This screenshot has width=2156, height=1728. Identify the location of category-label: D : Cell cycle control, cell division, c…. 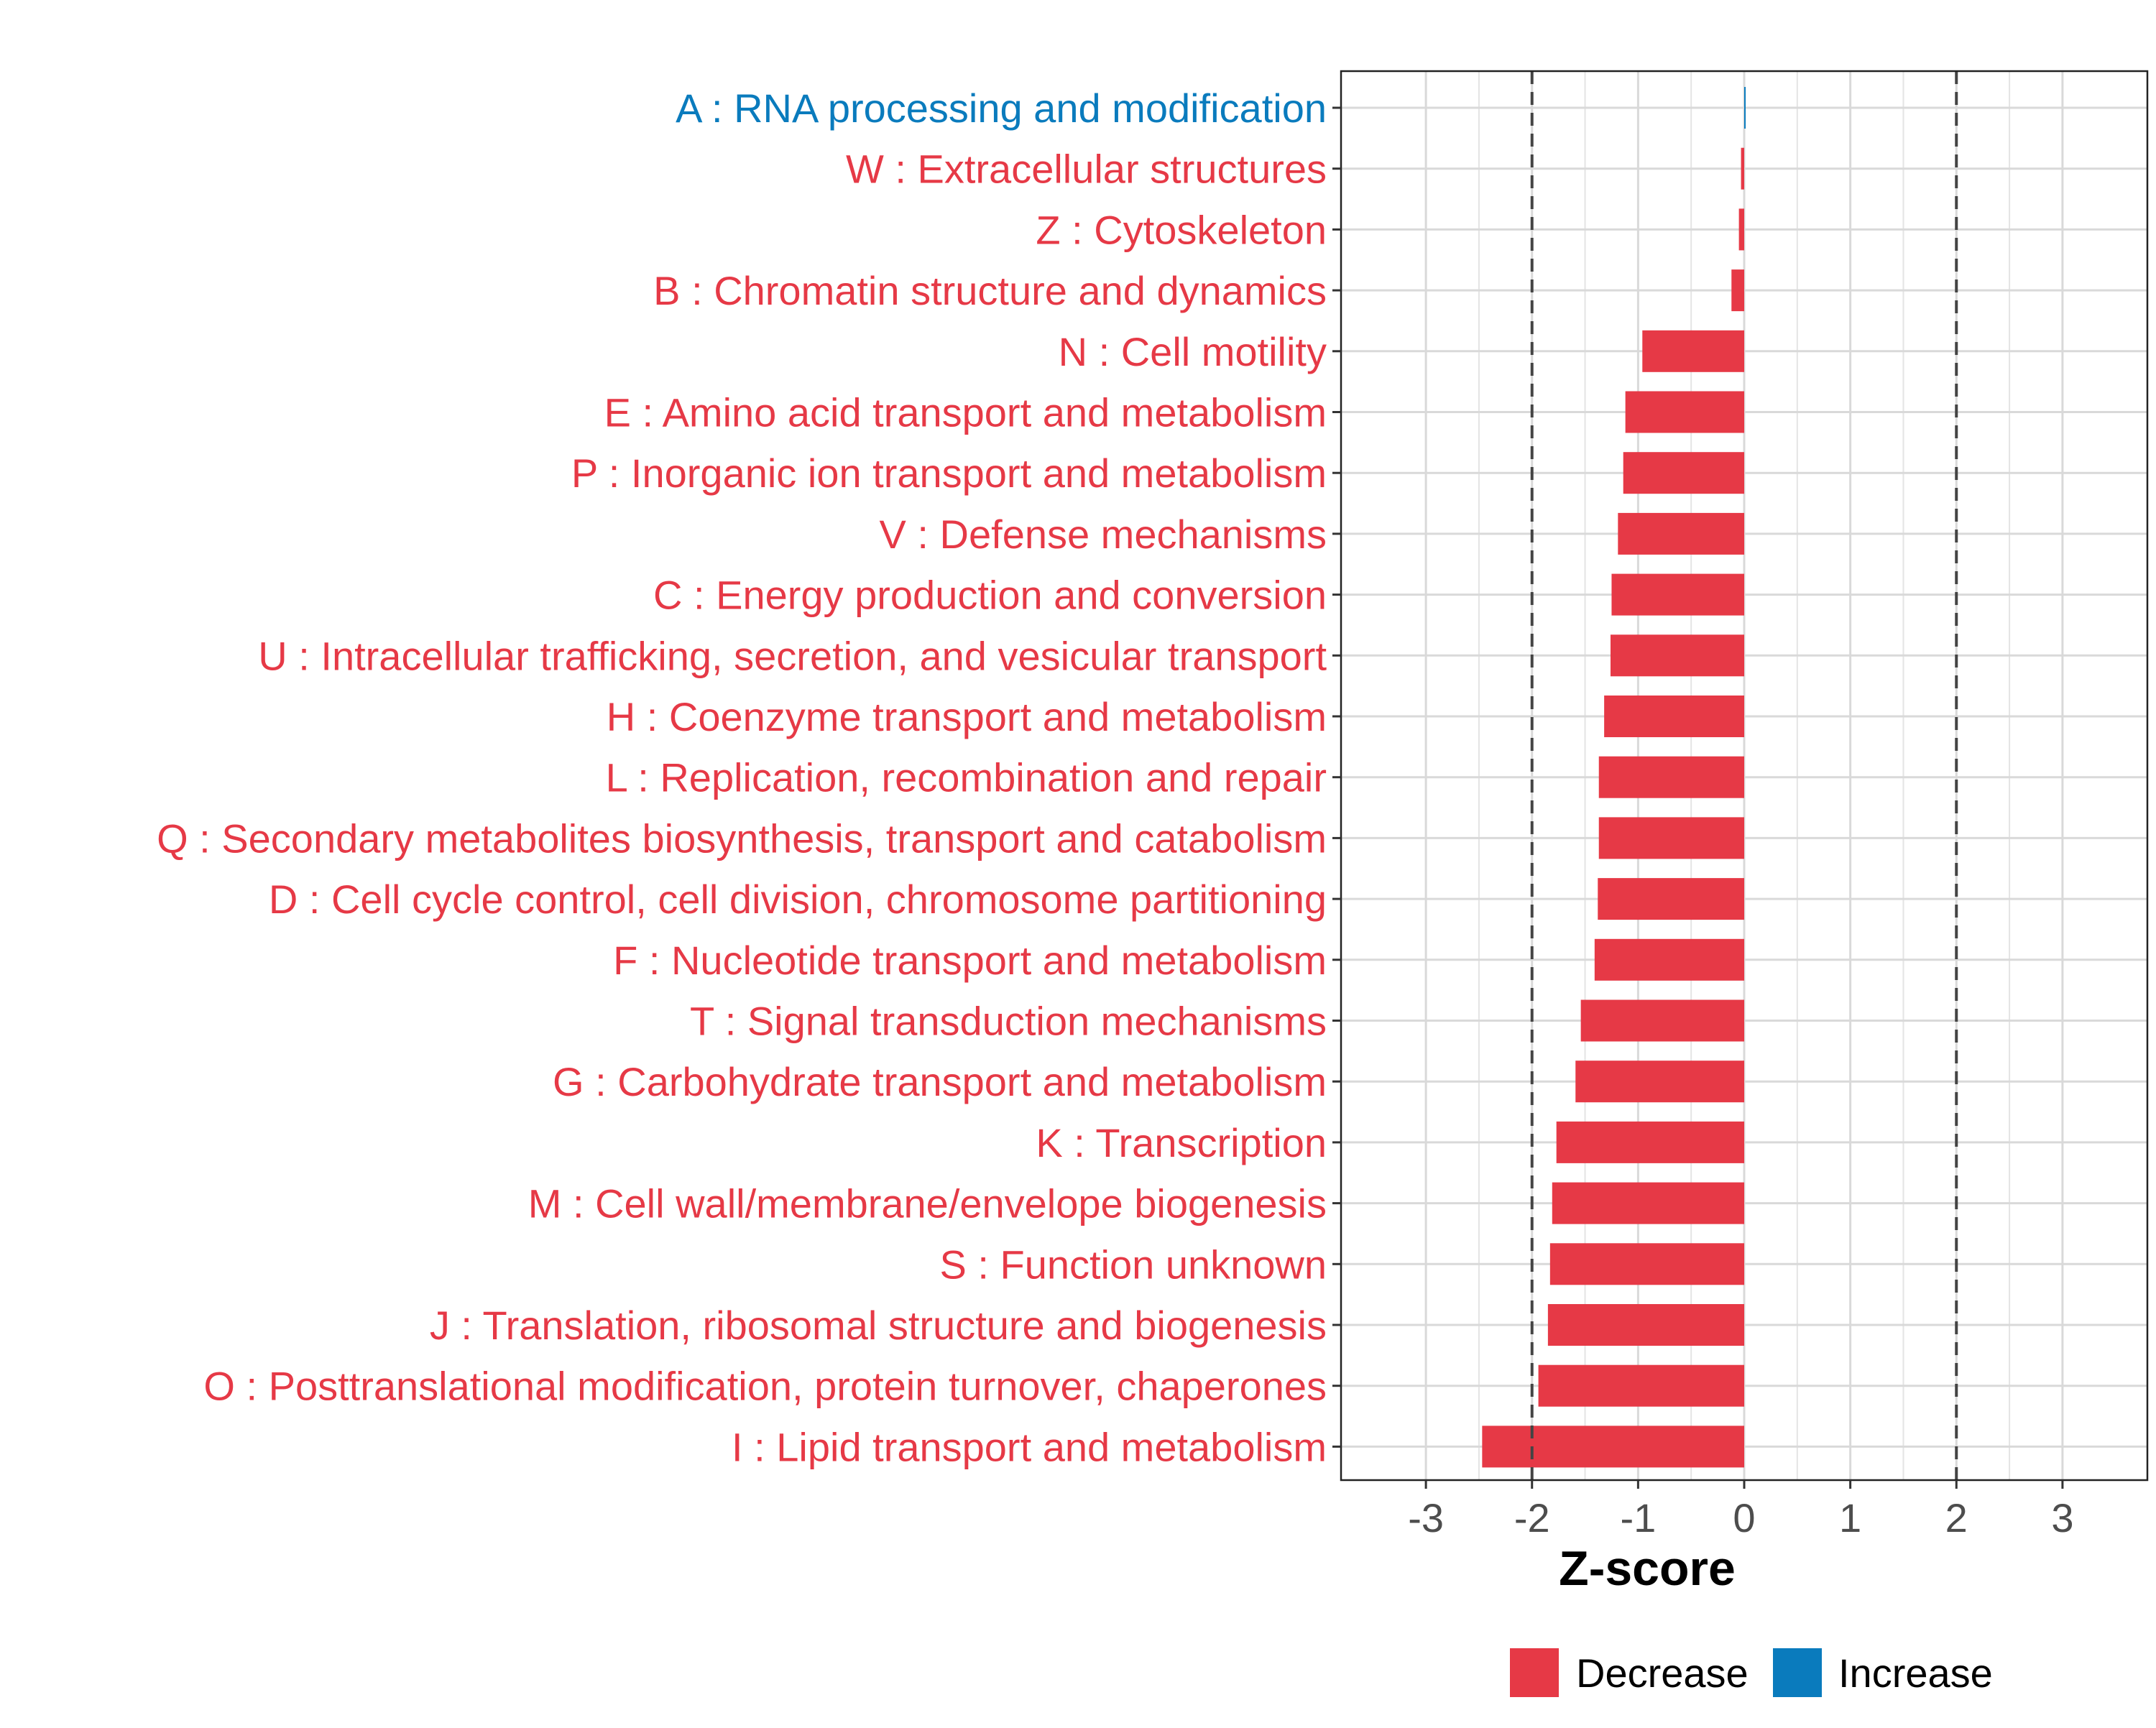
(798, 900).